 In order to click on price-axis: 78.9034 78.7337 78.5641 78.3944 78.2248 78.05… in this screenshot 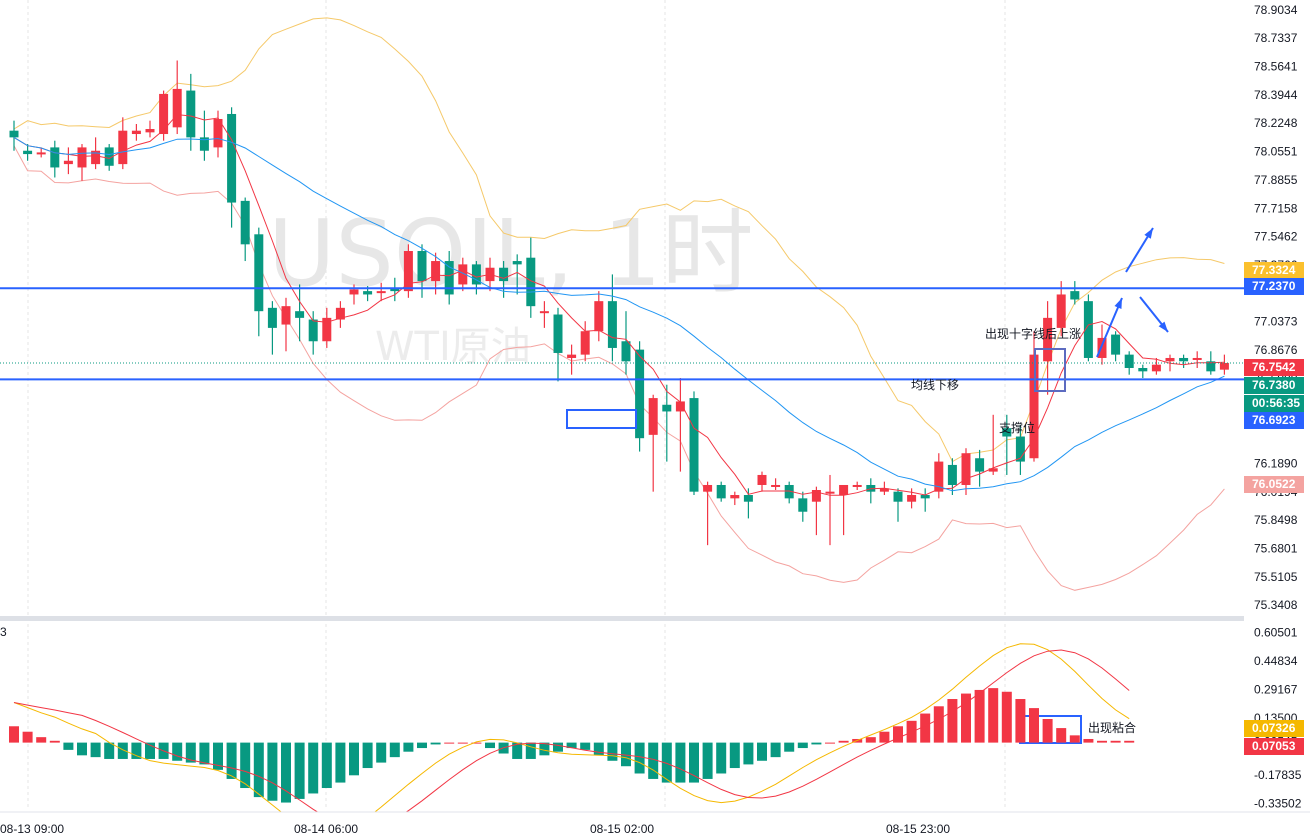, I will do `click(1277, 405)`.